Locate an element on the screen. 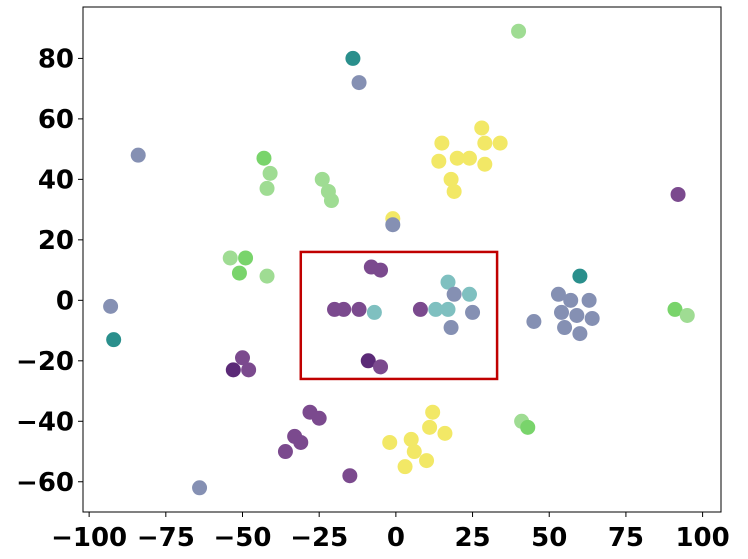 Image resolution: width=748 pixels, height=559 pixels. x-tick-label: −100 is located at coordinates (89, 538).